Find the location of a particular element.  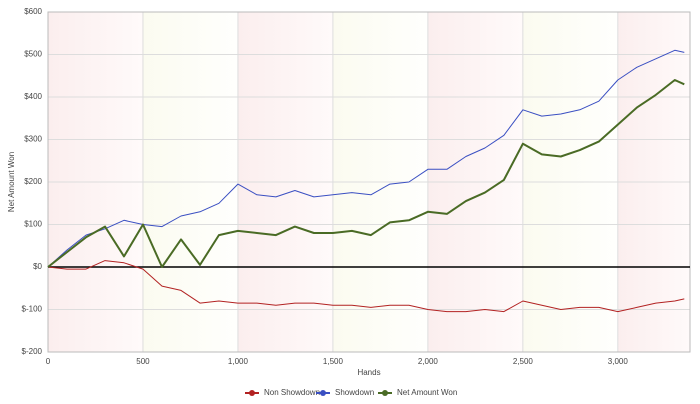

y-tick-label: $300 is located at coordinates (33, 139).